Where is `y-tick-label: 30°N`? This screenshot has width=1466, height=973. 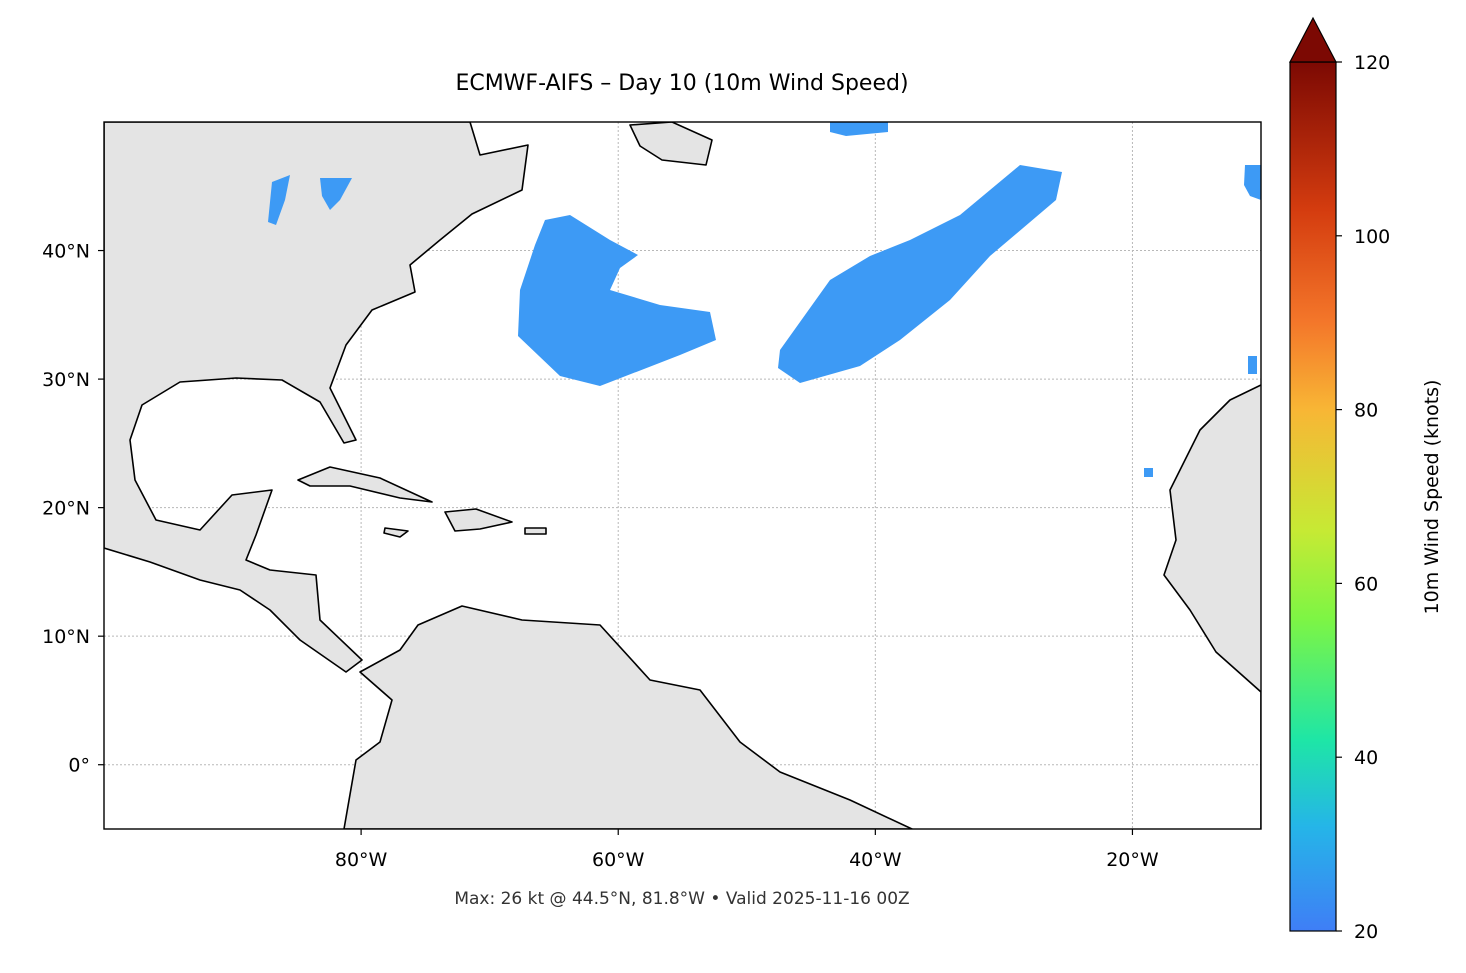 y-tick-label: 30°N is located at coordinates (66, 380).